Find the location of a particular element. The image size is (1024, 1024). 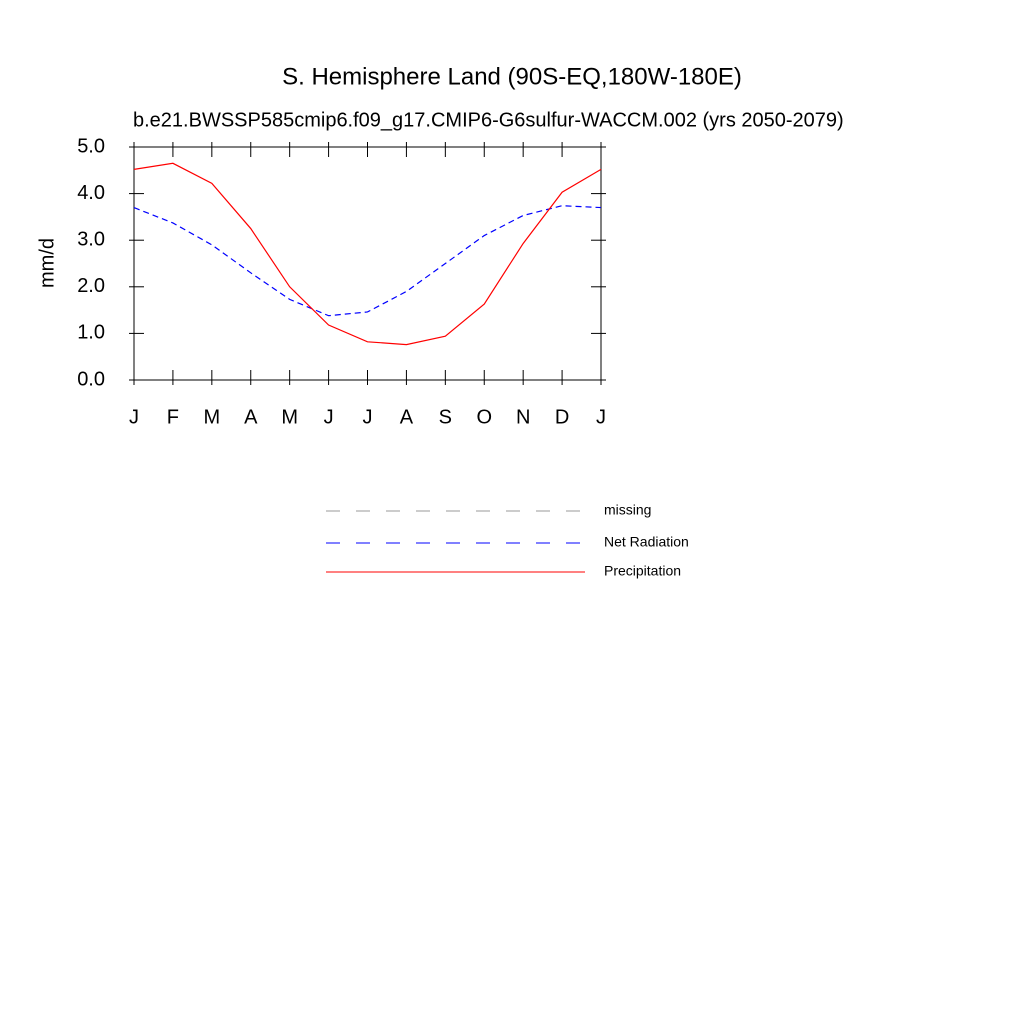

x-tick-label: D is located at coordinates (562, 417).